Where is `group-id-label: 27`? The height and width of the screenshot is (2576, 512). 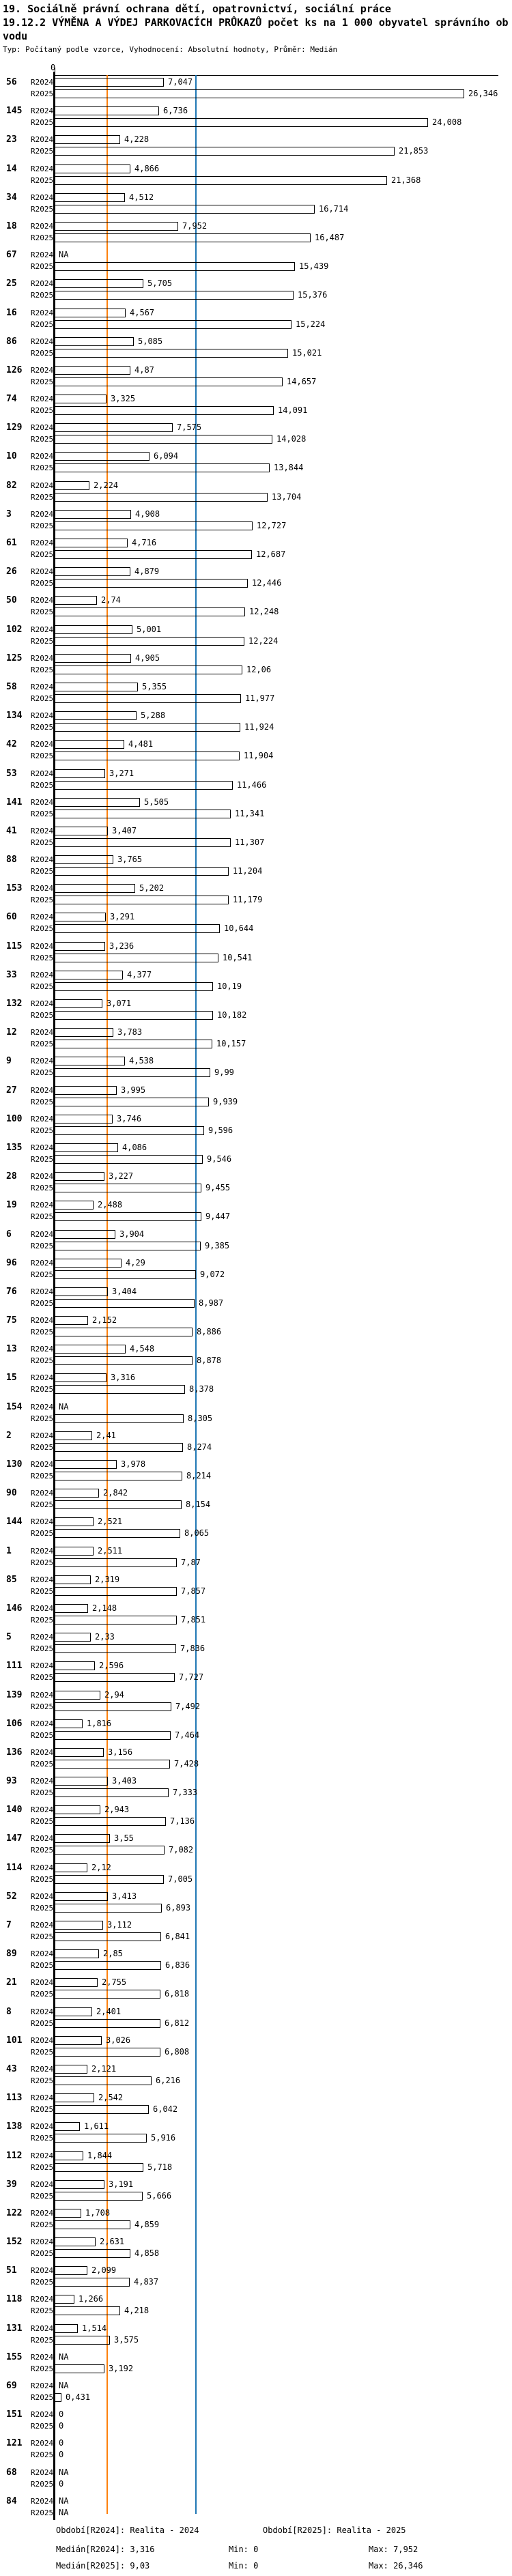 group-id-label: 27 is located at coordinates (11, 1090).